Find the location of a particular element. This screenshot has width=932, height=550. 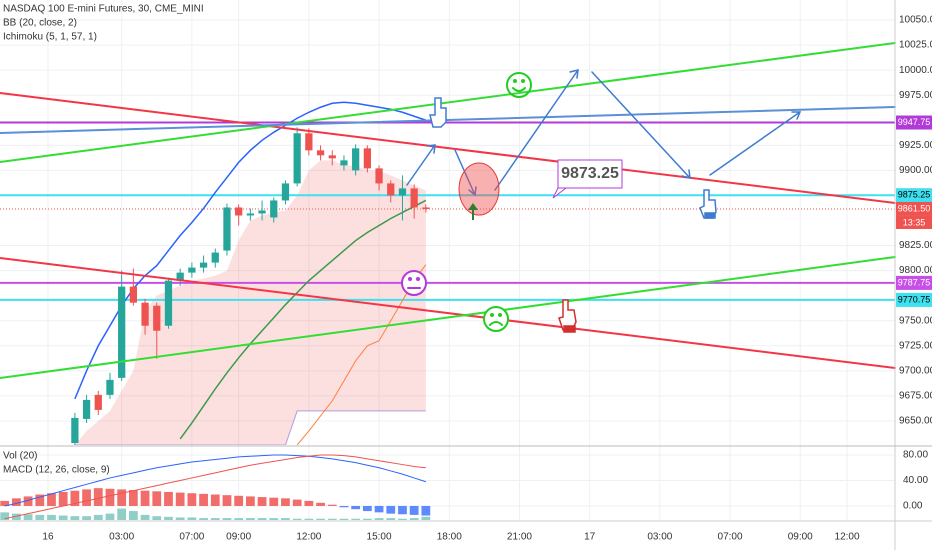

indicator-line is located at coordinates (303, 319).